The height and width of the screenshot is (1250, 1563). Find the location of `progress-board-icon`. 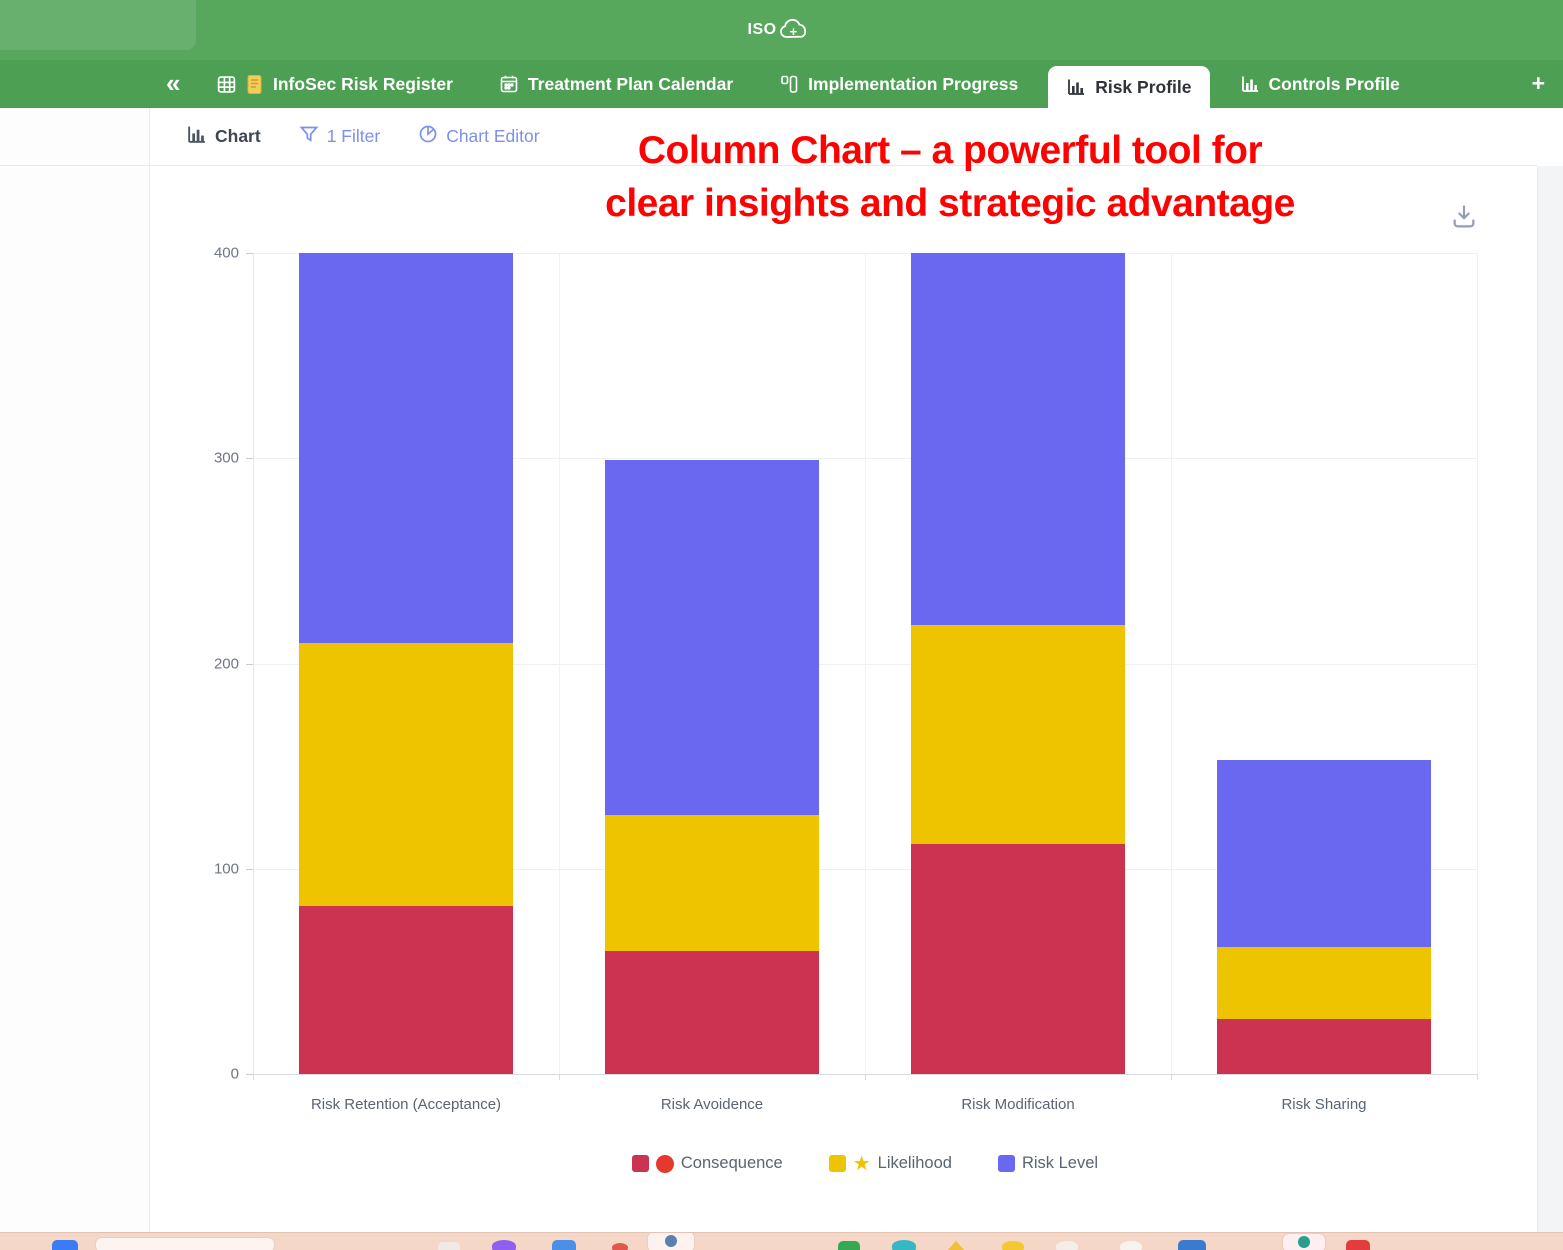

progress-board-icon is located at coordinates (789, 84).